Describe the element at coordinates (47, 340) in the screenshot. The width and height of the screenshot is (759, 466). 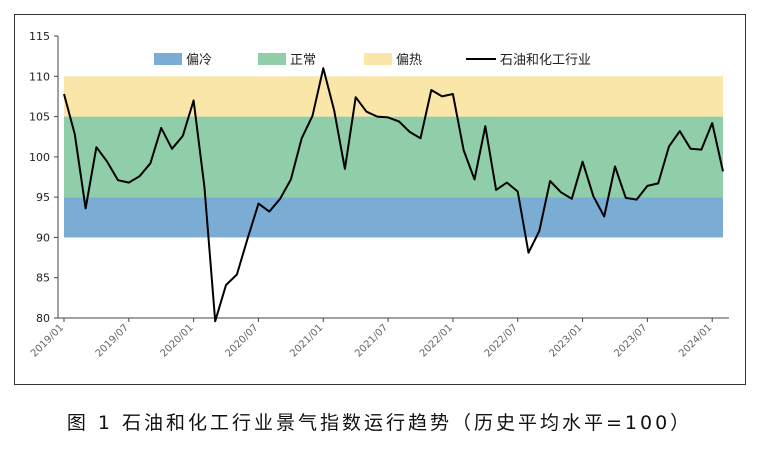
I see `x-tick-label: 2019/01` at that location.